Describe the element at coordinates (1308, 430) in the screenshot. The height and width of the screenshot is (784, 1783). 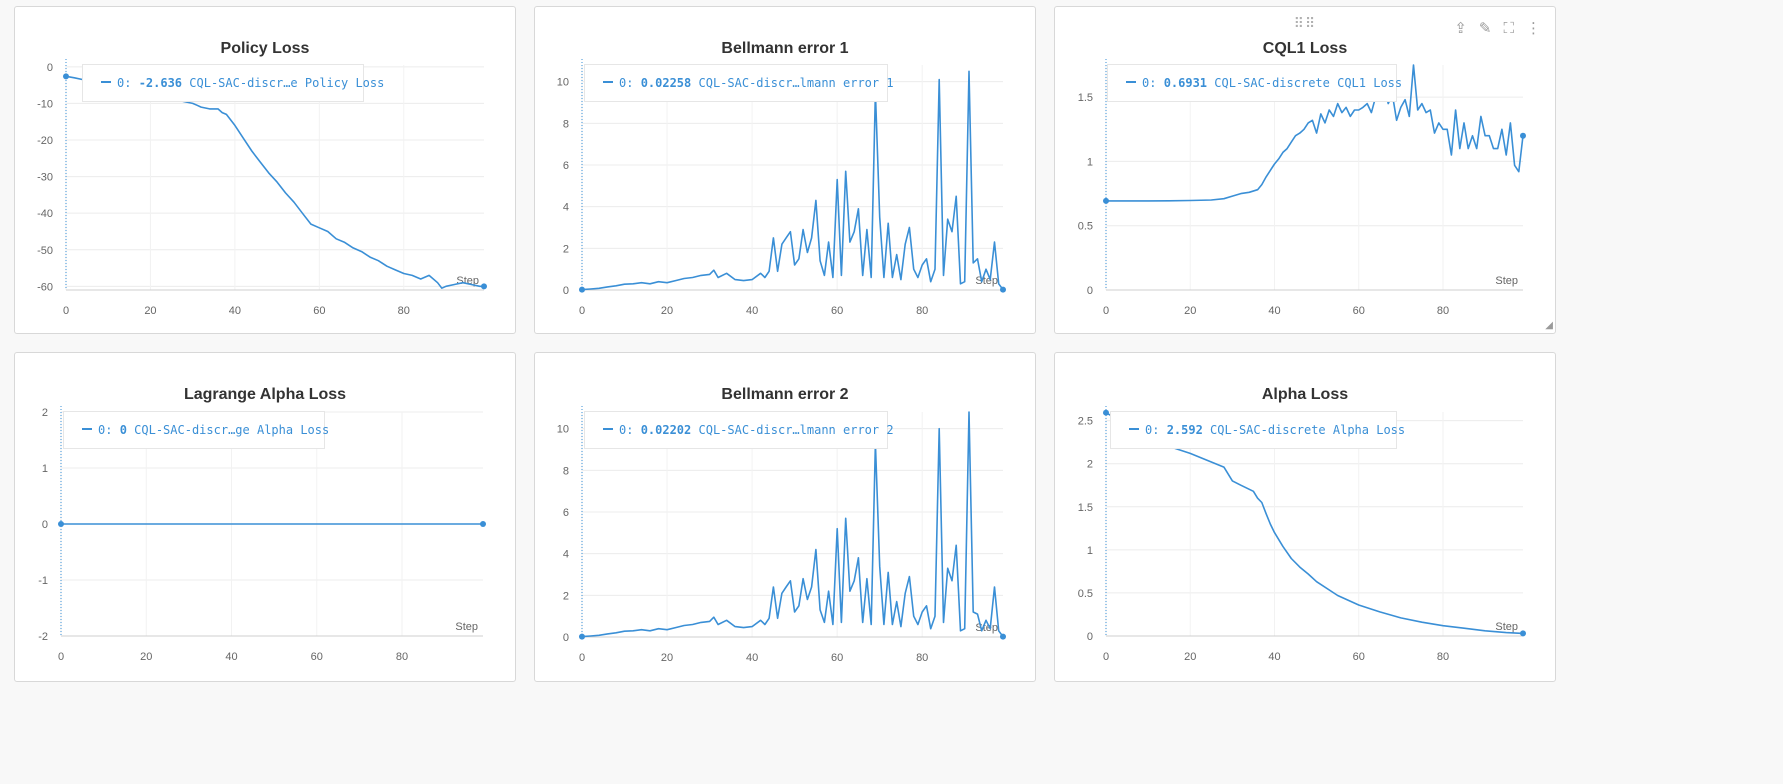
I see `legend-series-name: CQL-SAC-discrete Alpha Loss` at that location.